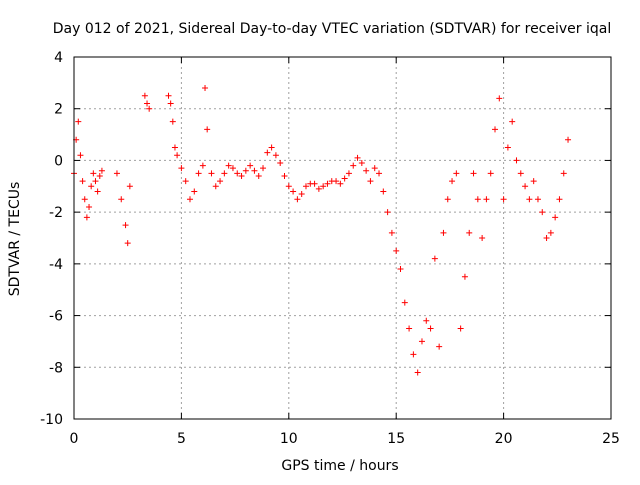 The height and width of the screenshot is (485, 640). What do you see at coordinates (56, 213) in the screenshot?
I see `y-tick-label: -2` at bounding box center [56, 213].